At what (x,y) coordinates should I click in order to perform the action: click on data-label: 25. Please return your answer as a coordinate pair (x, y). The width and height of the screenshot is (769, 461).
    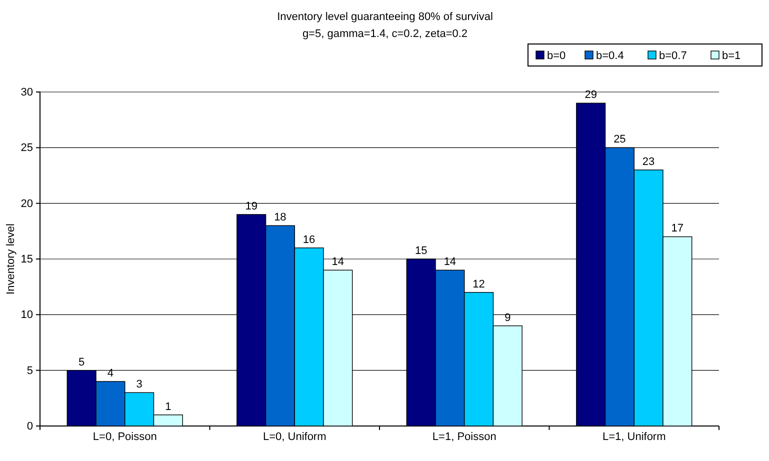
    Looking at the image, I should click on (620, 140).